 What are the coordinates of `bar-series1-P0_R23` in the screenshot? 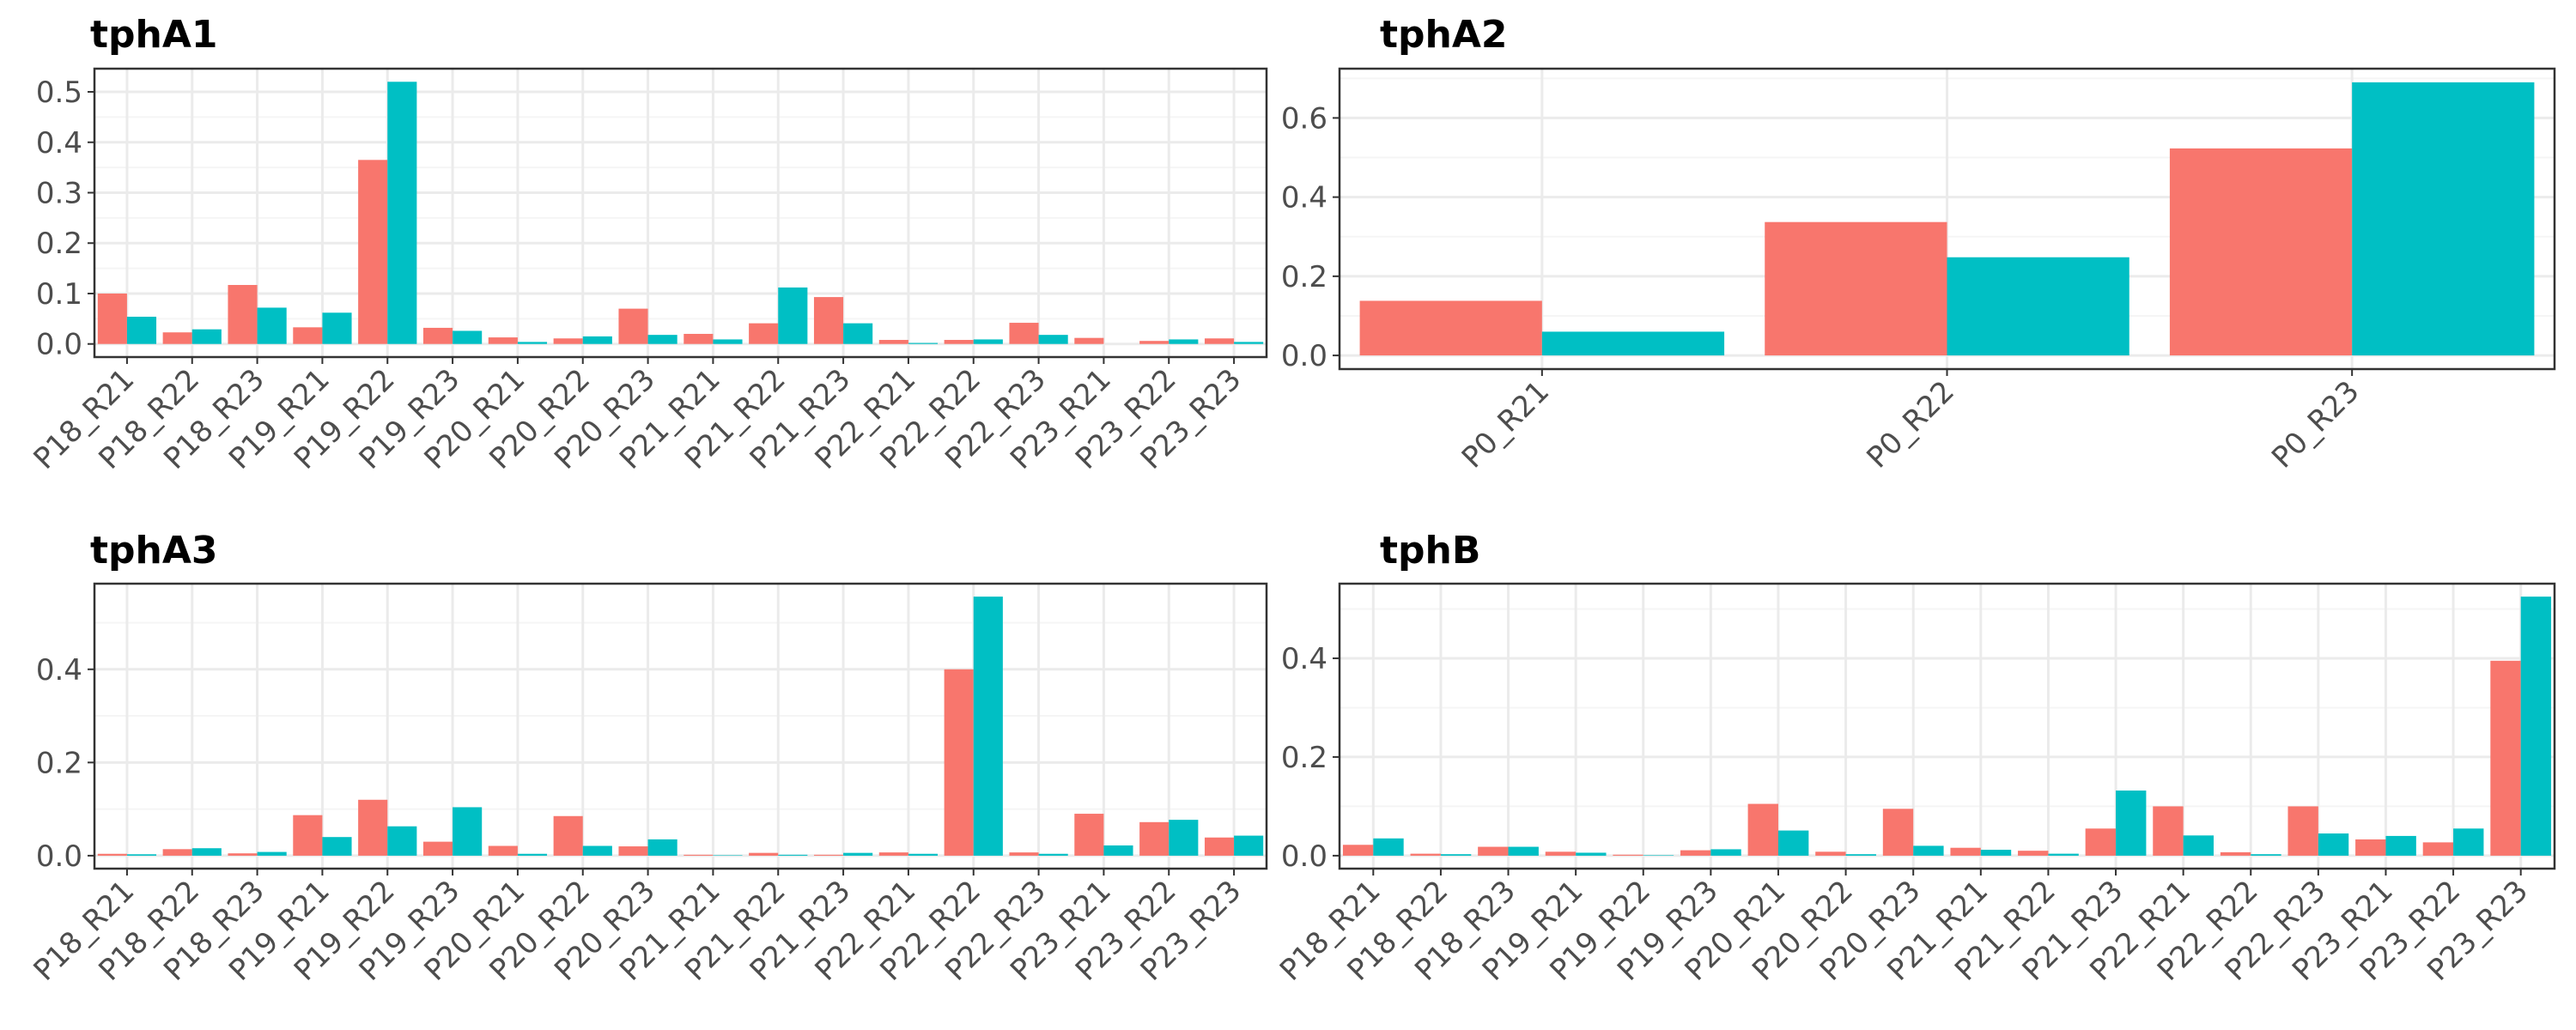 It's located at (2261, 252).